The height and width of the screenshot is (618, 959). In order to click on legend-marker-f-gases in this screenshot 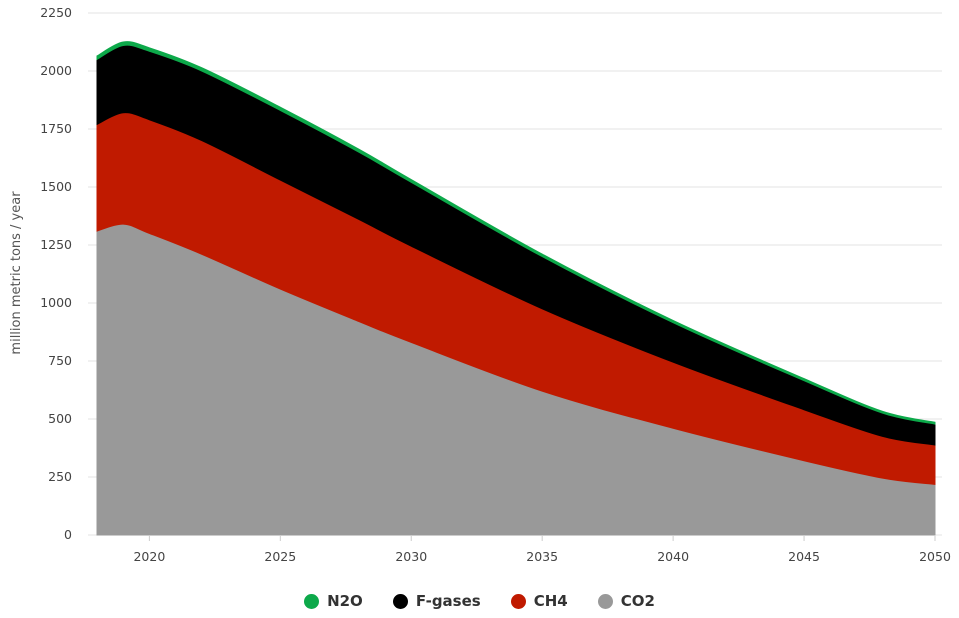, I will do `click(400, 601)`.